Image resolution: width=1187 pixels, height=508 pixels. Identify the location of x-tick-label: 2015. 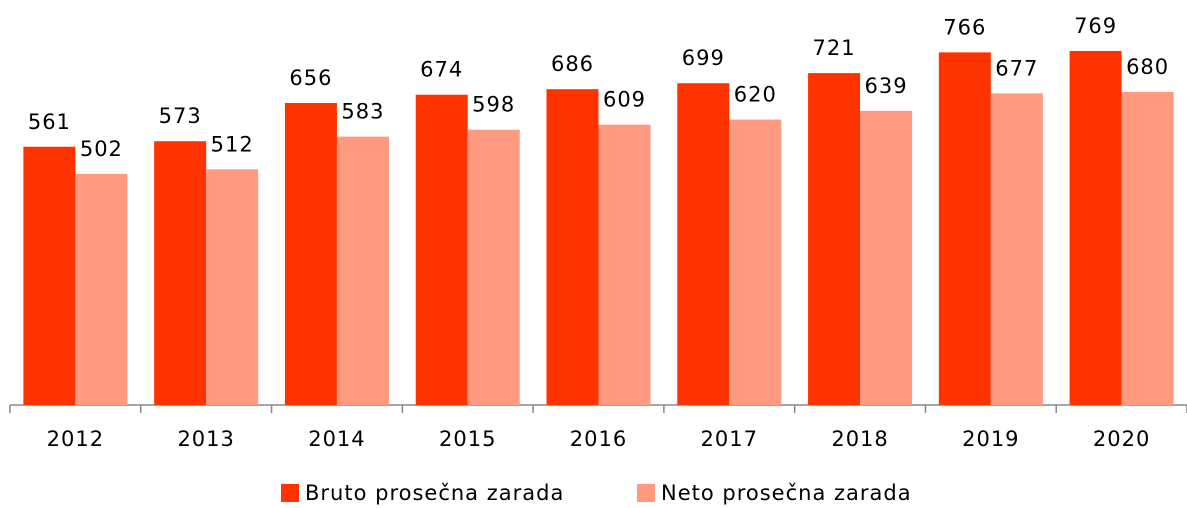
(467, 439).